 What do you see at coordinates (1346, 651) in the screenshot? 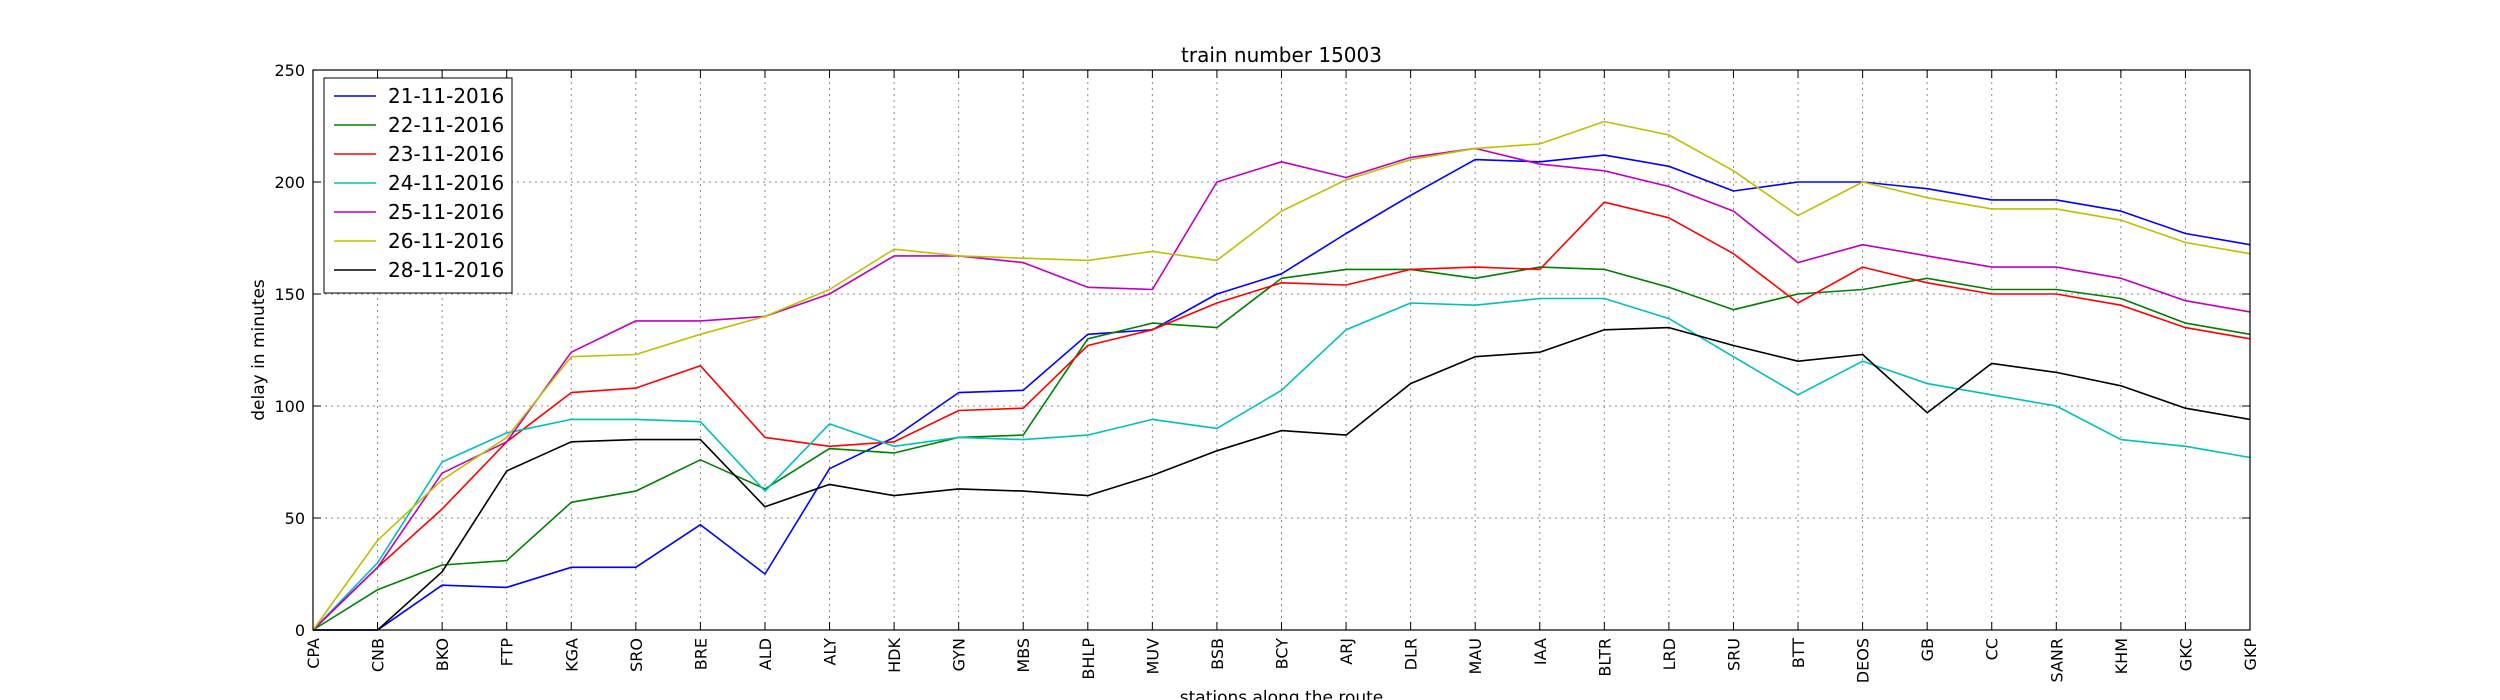
I see `x-tick-label: ARJ` at bounding box center [1346, 651].